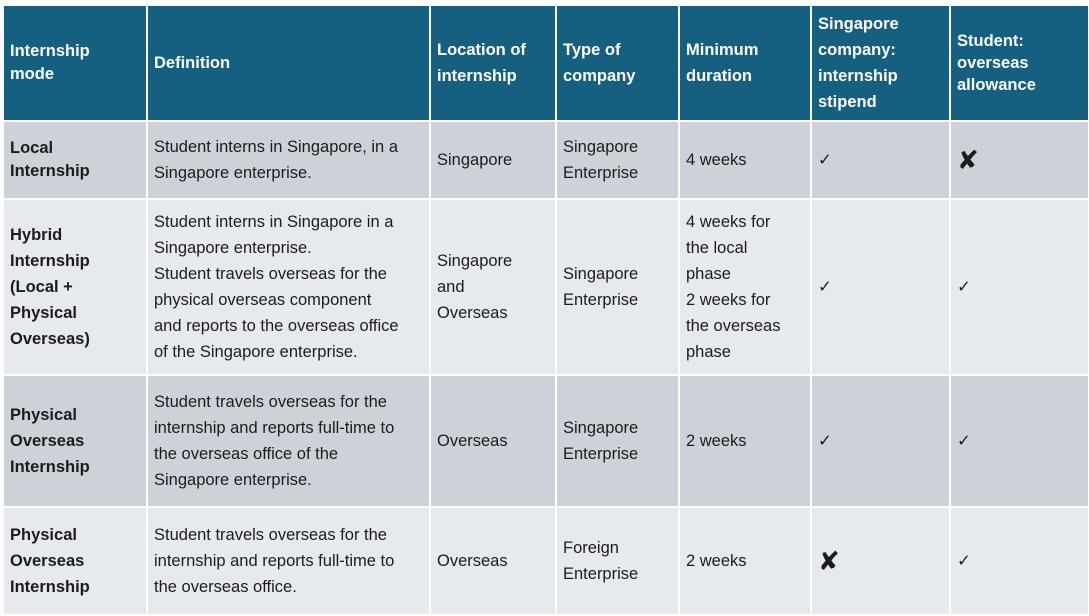 This screenshot has width=1089, height=616. I want to click on cell-minimum-duration: 4 weeks, so click(745, 160).